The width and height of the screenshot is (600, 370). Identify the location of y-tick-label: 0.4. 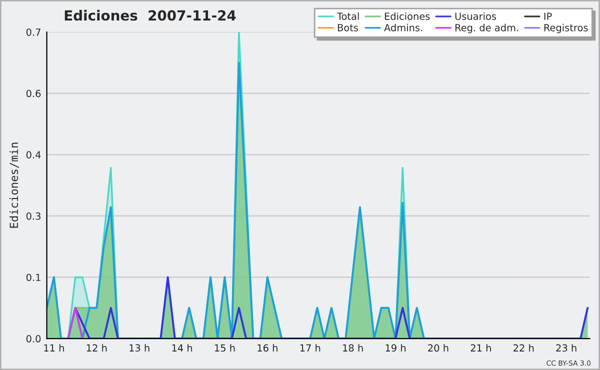
(33, 154).